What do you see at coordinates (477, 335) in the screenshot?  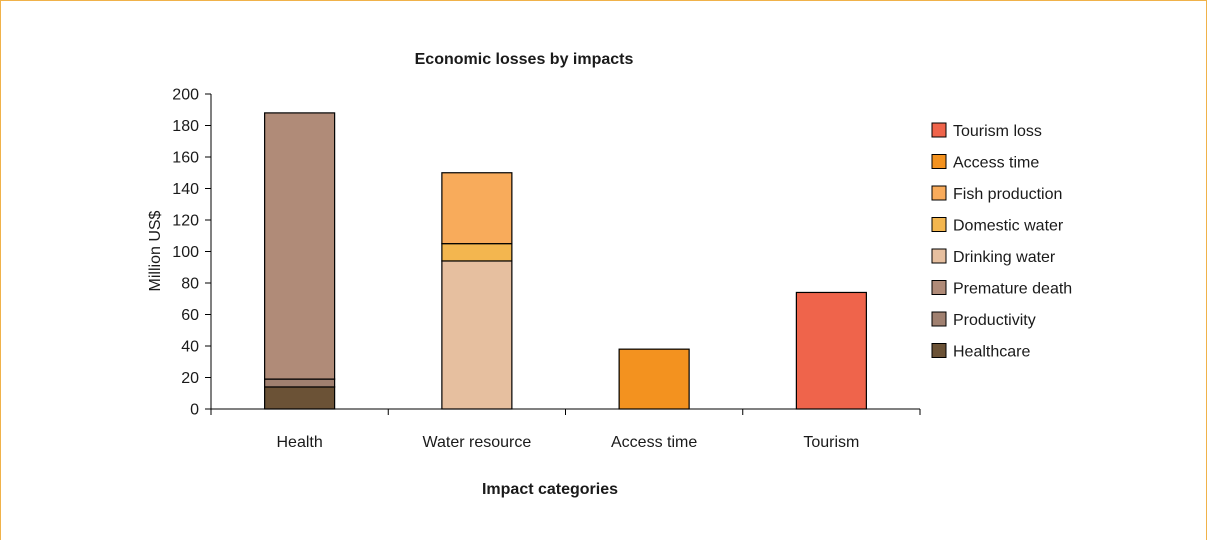 I see `bar-water-resource-drinking-water` at bounding box center [477, 335].